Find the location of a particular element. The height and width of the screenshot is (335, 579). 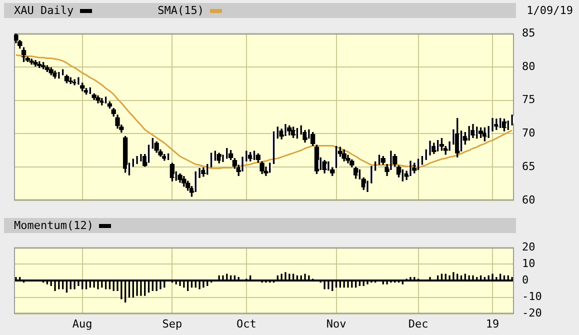

y-tick-label: 60 is located at coordinates (529, 199).